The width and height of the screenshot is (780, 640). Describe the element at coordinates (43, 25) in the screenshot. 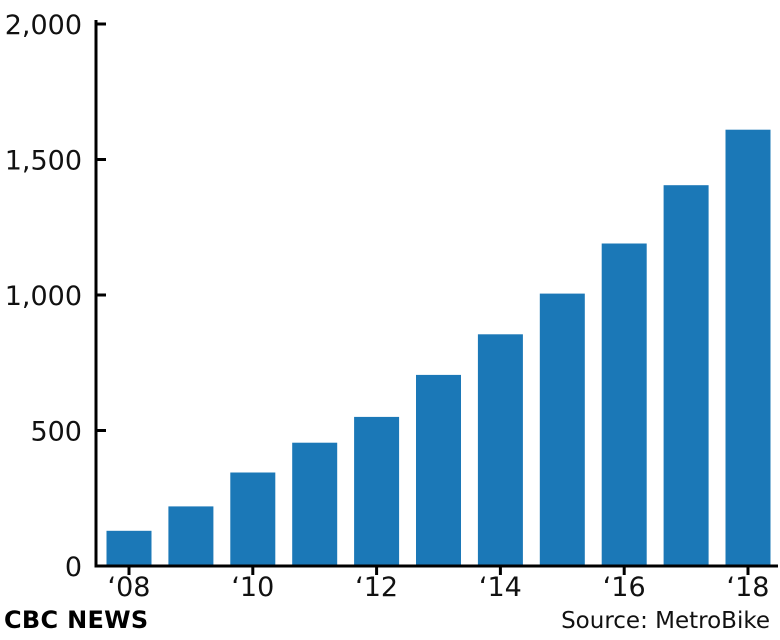

I see `y-tick-label: 2,000` at that location.